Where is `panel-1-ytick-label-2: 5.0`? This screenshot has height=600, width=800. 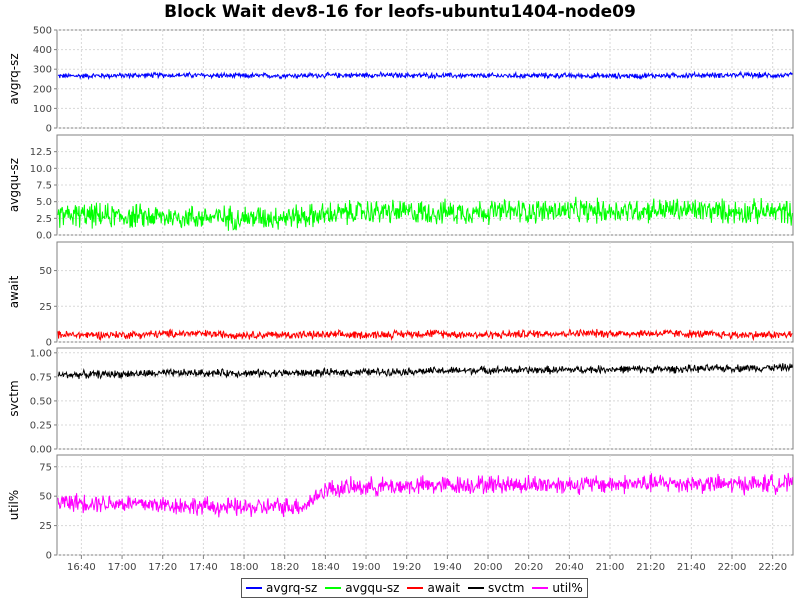 panel-1-ytick-label-2: 5.0 is located at coordinates (44, 202).